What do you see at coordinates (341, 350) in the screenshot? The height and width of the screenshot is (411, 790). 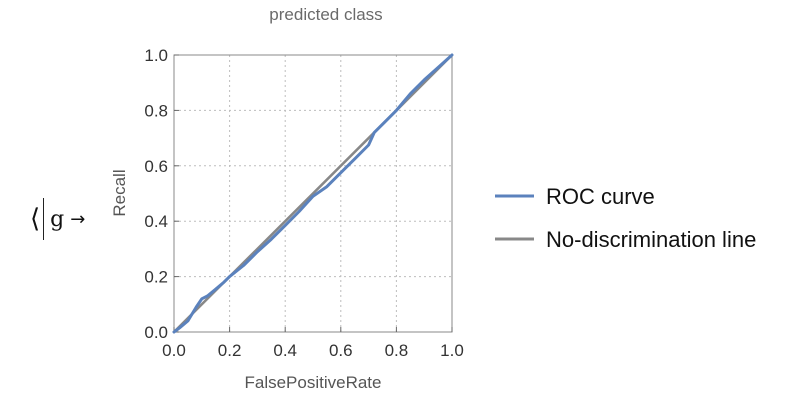 I see `x-tick-label: 0.6` at bounding box center [341, 350].